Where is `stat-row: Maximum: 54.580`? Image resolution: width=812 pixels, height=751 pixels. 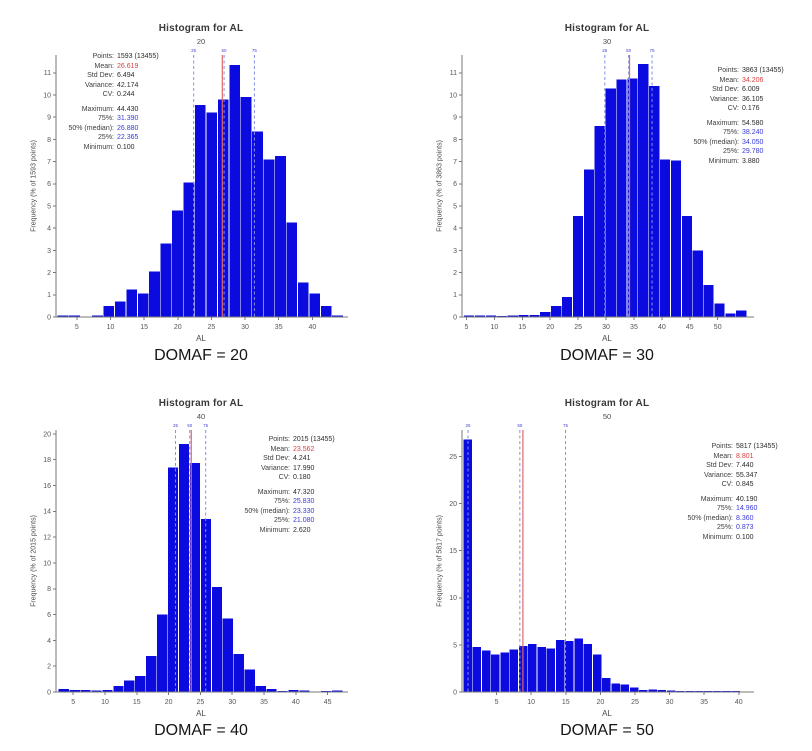 stat-row: Maximum: 54.580 is located at coordinates (733, 124).